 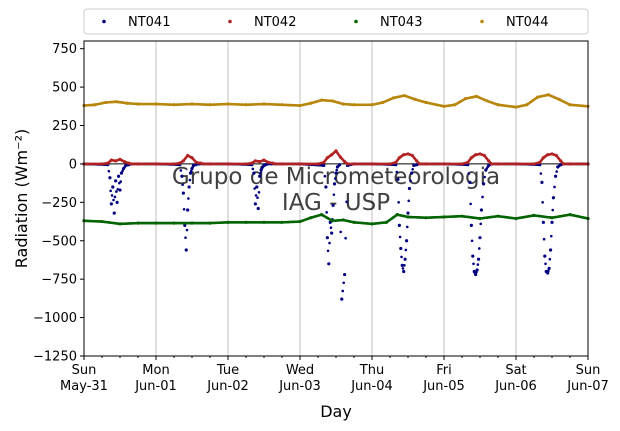 I want to click on legend-label: NT041, so click(x=149, y=22).